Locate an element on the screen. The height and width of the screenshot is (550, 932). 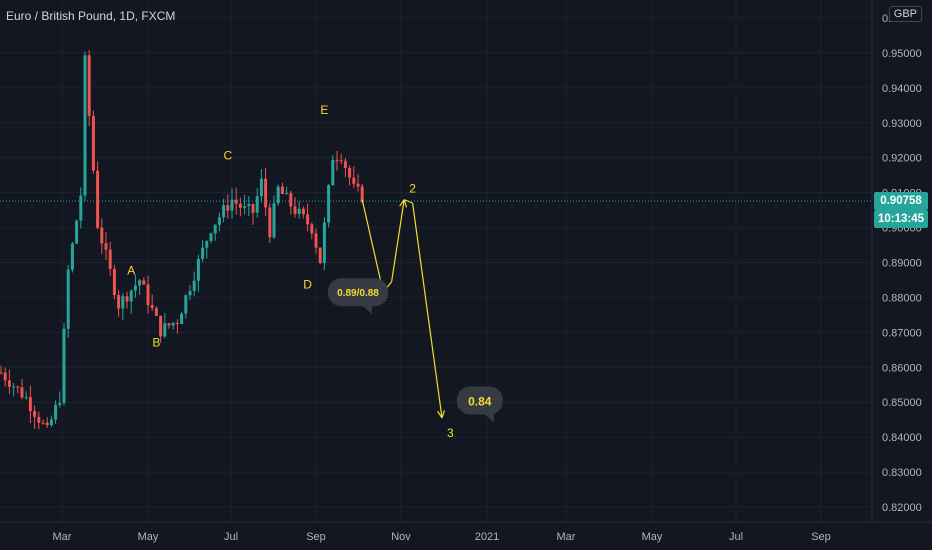
wave-label: E is located at coordinates (324, 110).